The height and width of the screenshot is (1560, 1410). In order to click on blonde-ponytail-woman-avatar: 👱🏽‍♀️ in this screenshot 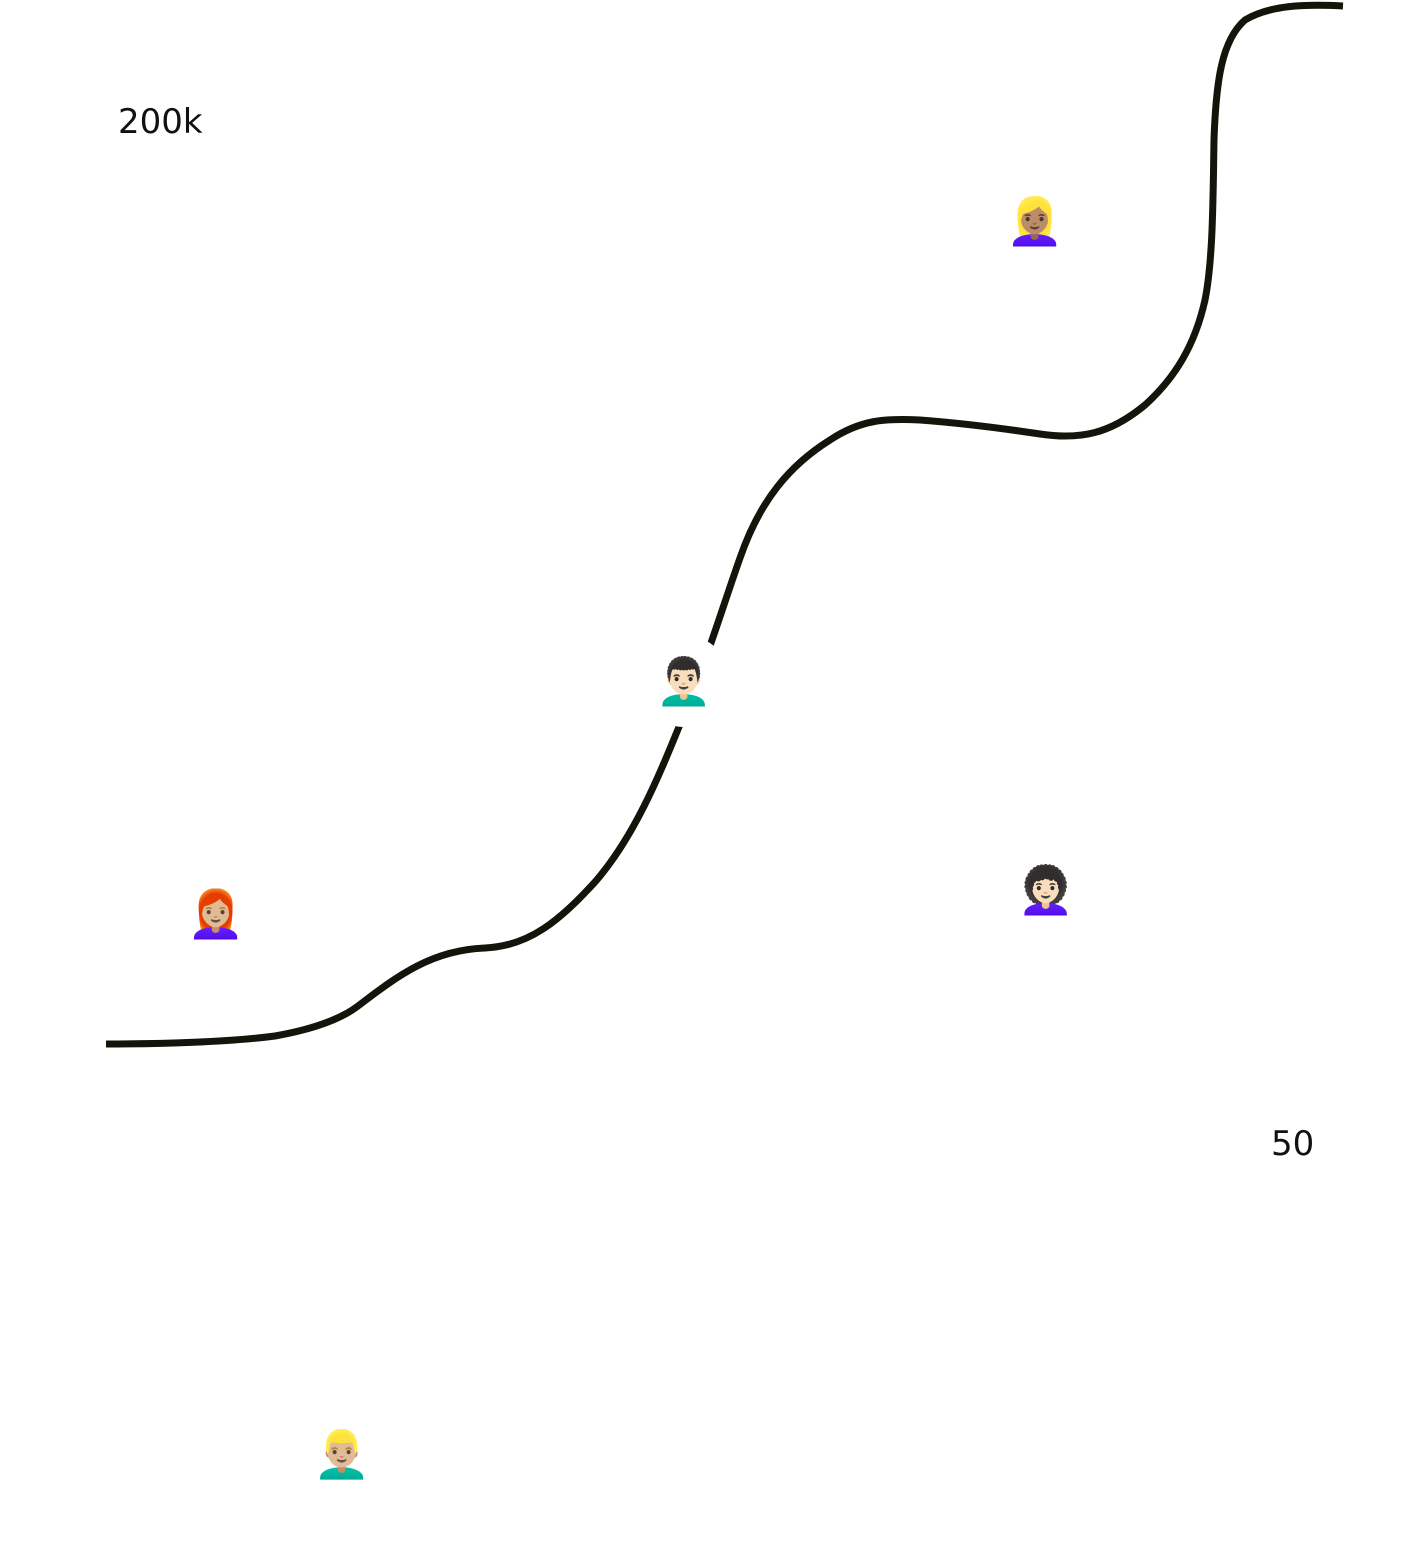, I will do `click(1035, 221)`.